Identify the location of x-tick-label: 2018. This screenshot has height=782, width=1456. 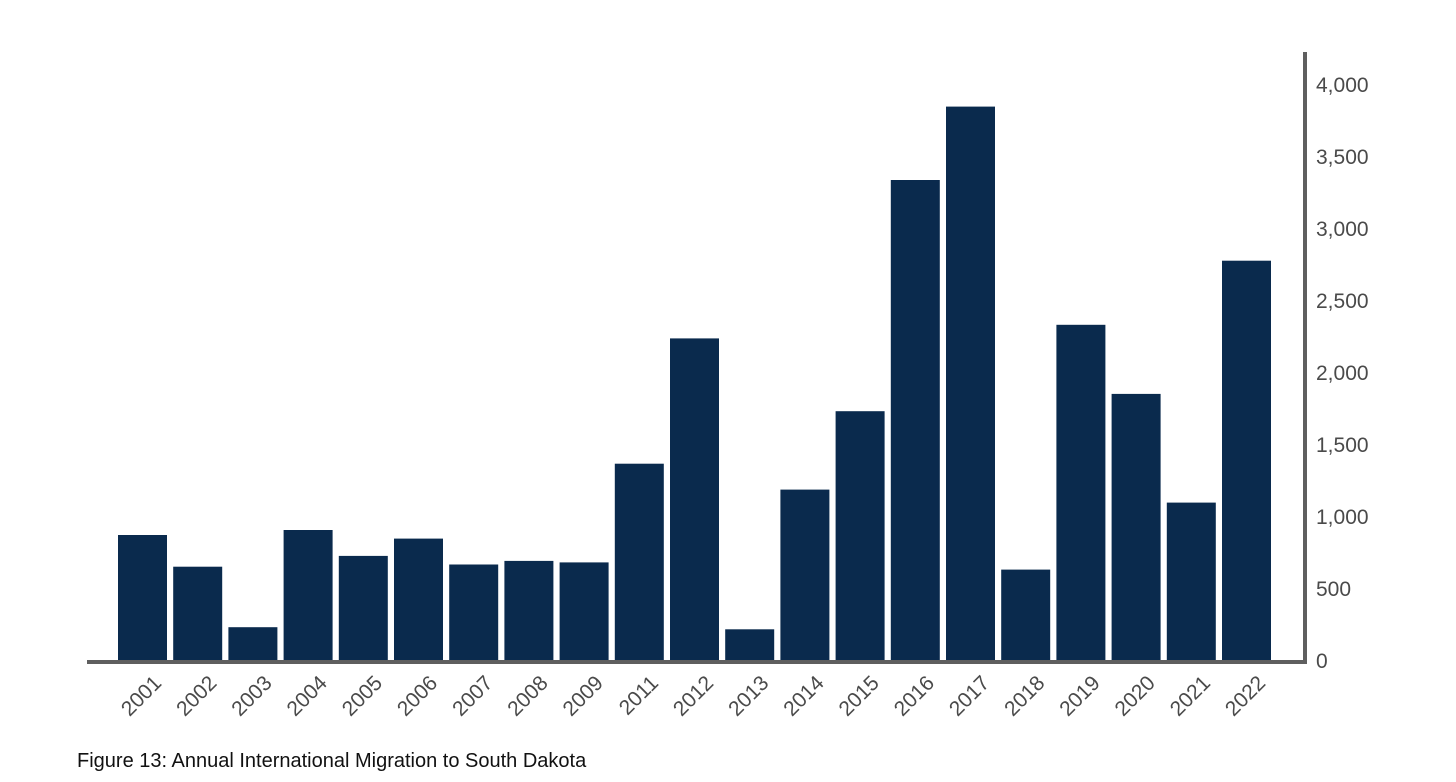
(1024, 695).